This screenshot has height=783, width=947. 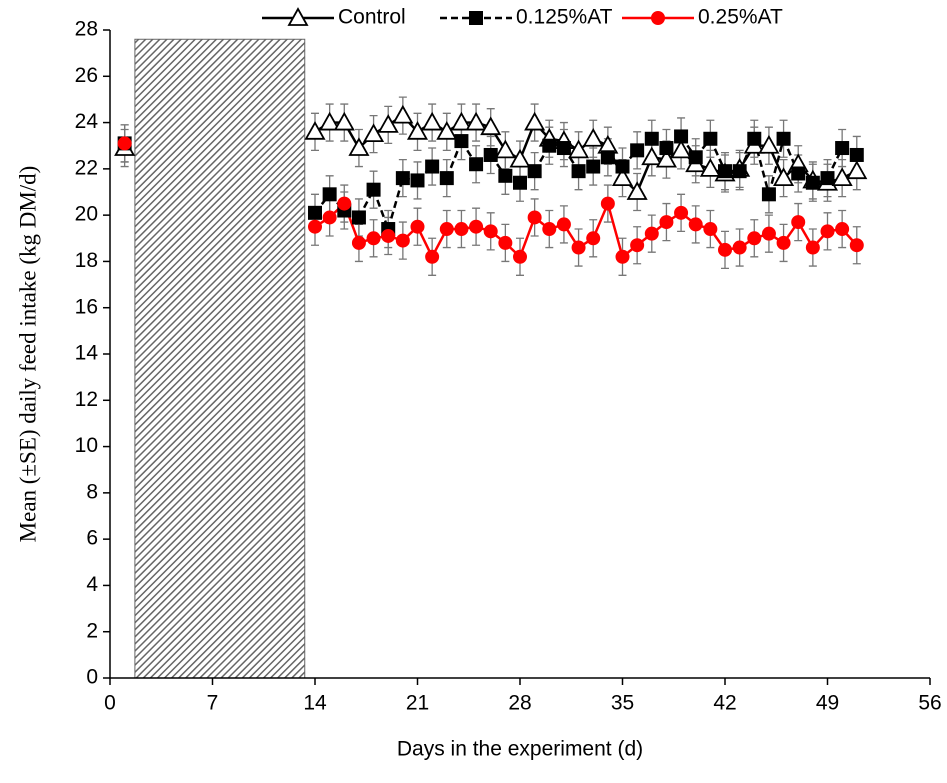 What do you see at coordinates (87, 121) in the screenshot?
I see `y-tick-label: 24` at bounding box center [87, 121].